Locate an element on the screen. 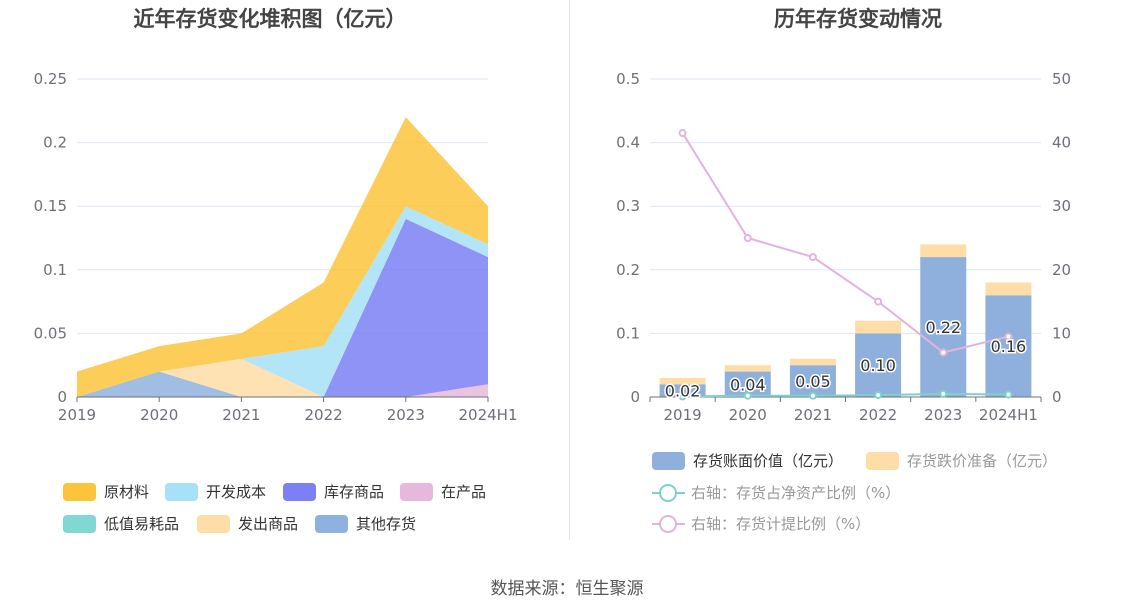 This screenshot has width=1134, height=612. legend-label: 开发成本 is located at coordinates (236, 492).